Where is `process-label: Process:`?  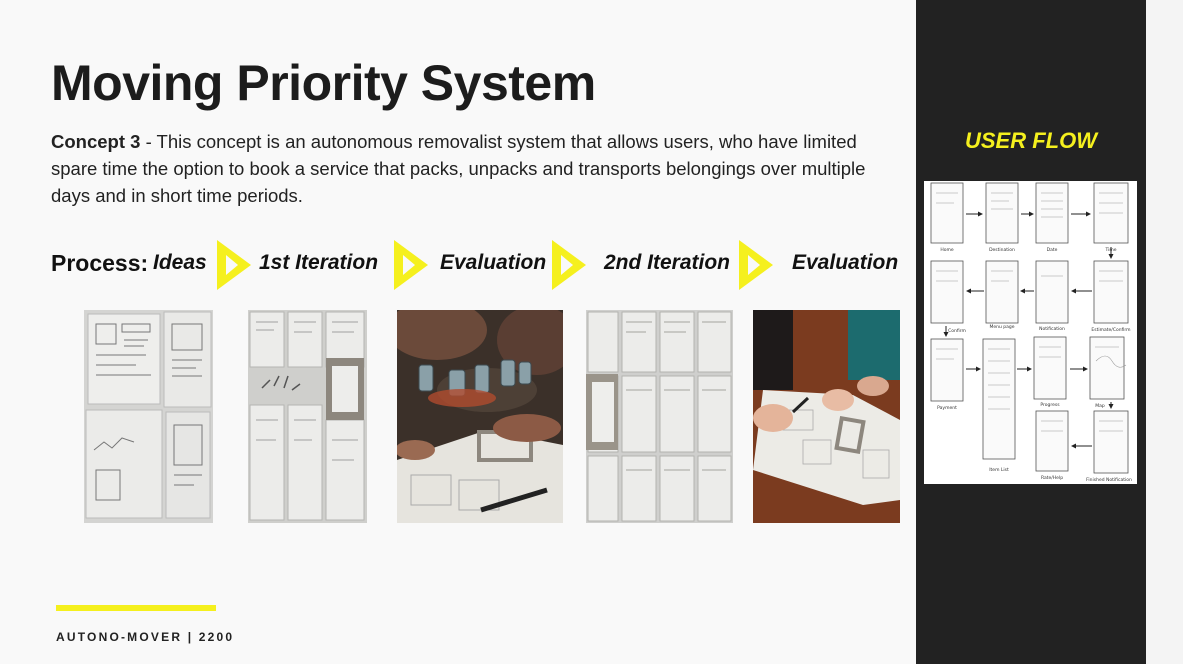 process-label: Process: is located at coordinates (100, 263).